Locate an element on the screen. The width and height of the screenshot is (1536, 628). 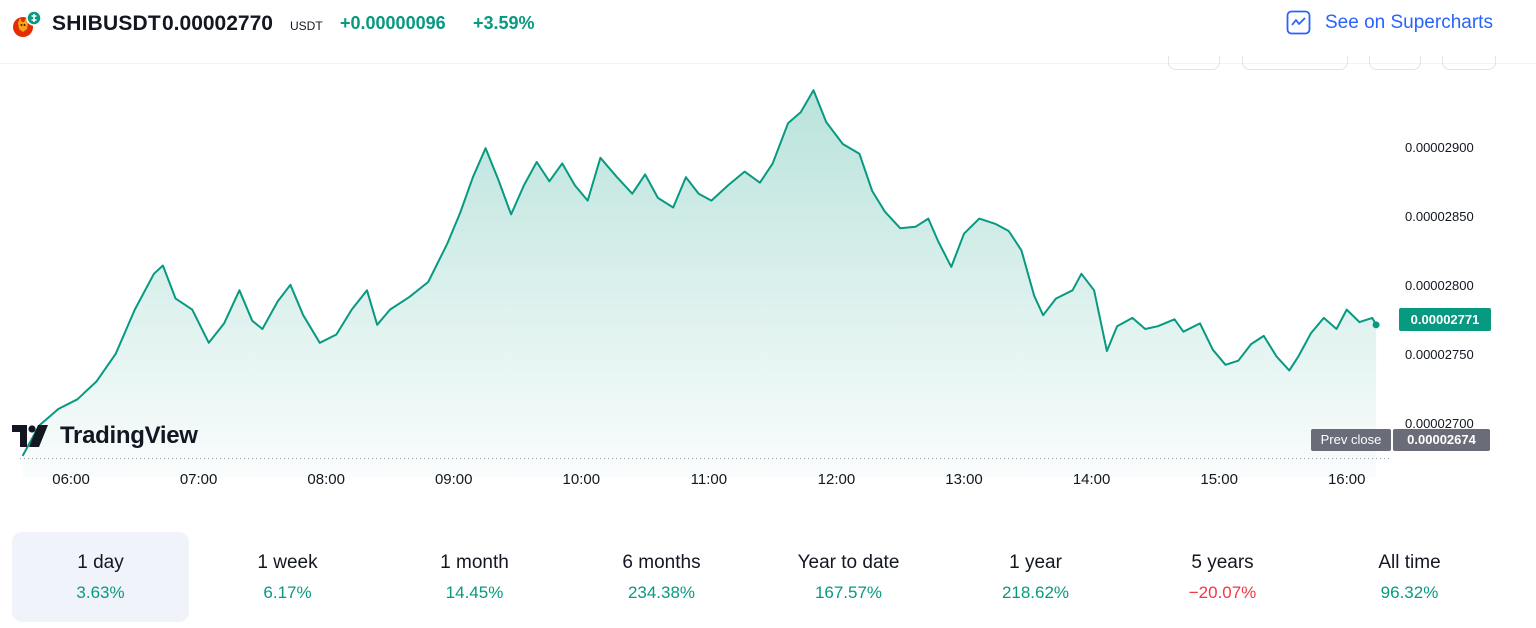
x-axis-tick-label: 10:00 is located at coordinates (582, 479).